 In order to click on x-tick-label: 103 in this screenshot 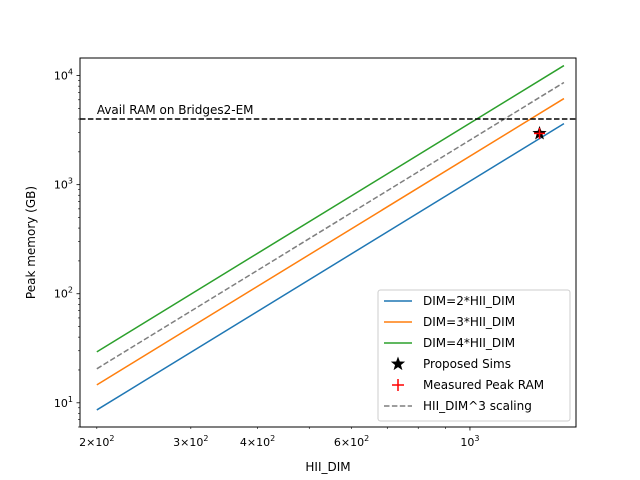, I will do `click(469, 441)`.